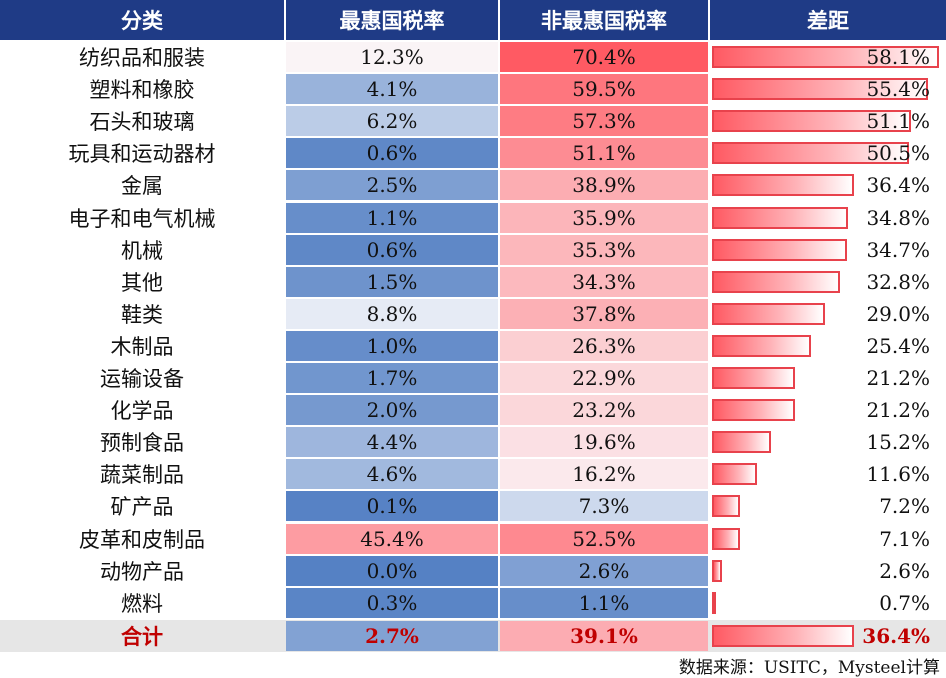 This screenshot has width=946, height=678. I want to click on gap-value: 55.4%, so click(898, 89).